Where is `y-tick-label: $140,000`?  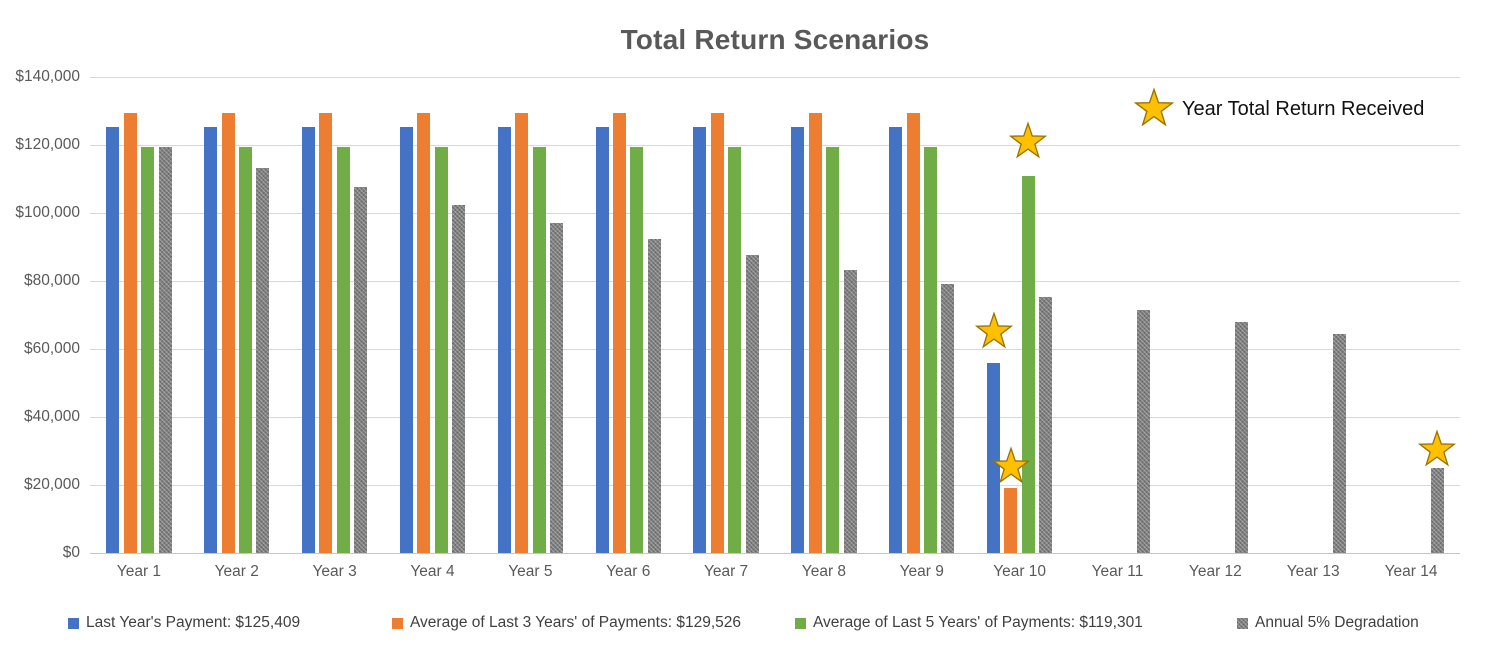
y-tick-label: $140,000 is located at coordinates (47, 76).